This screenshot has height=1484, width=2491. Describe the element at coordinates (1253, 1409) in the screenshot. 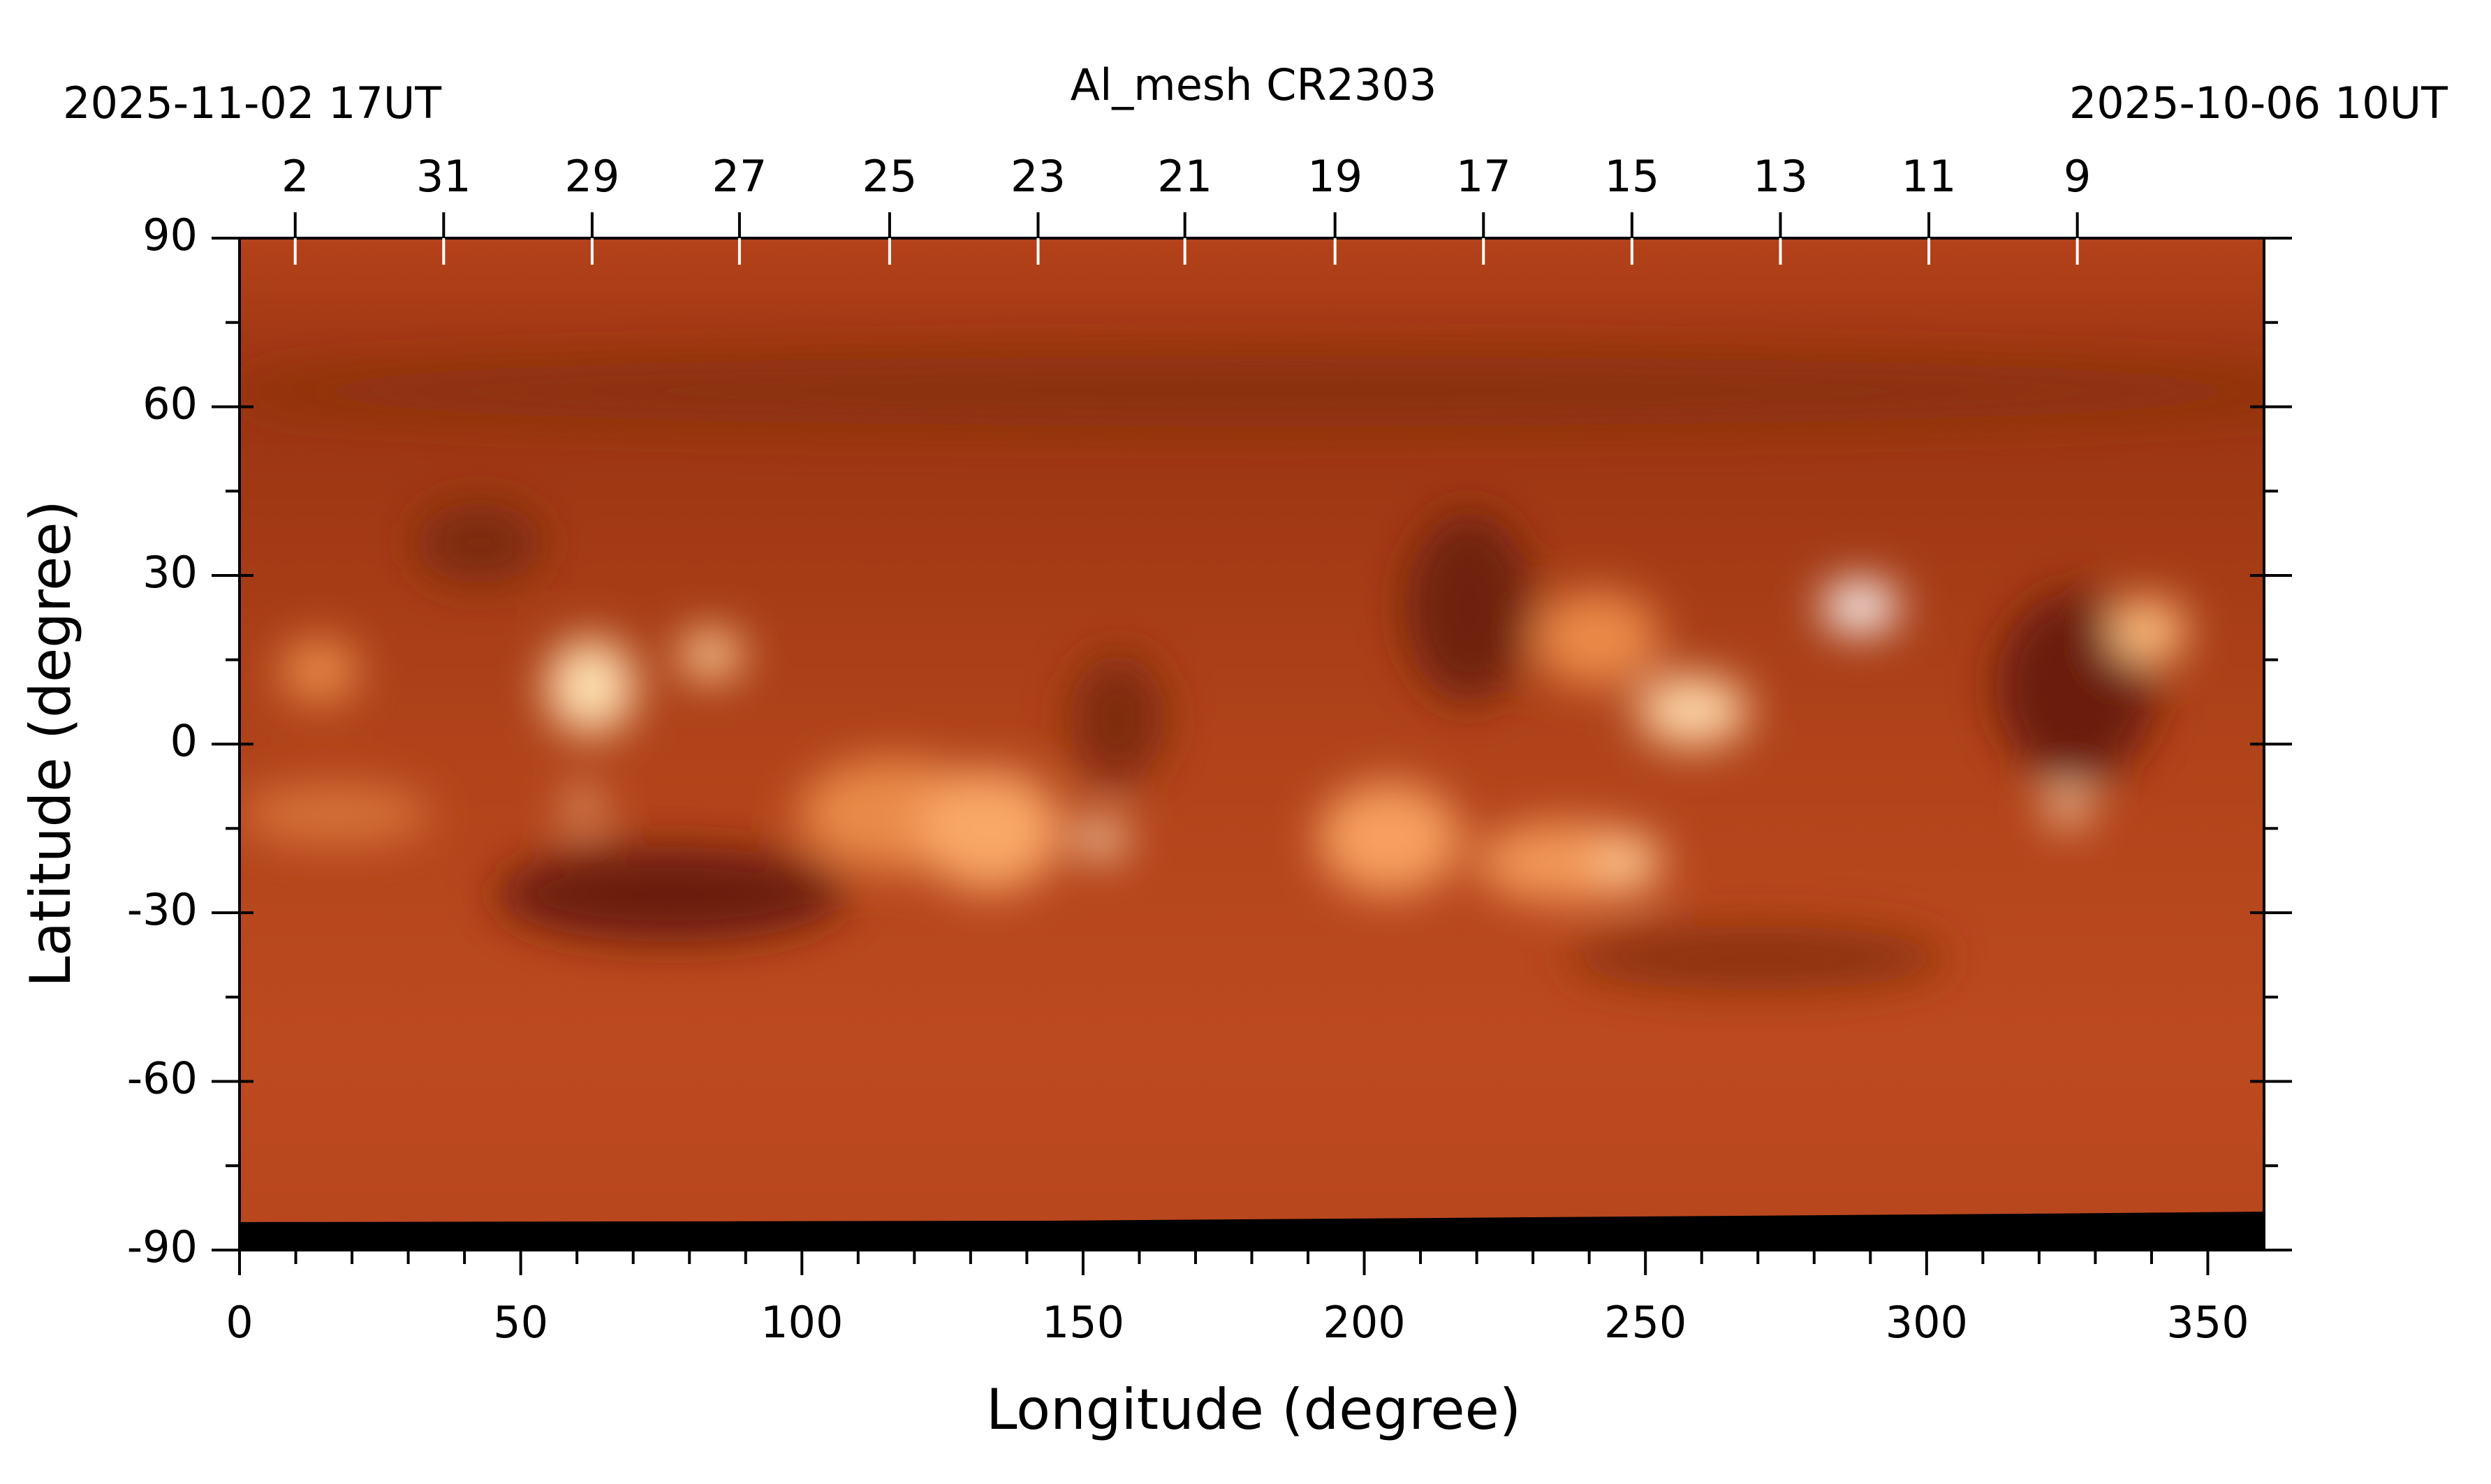

I see `x-axis-label: Longitude (degree)` at that location.